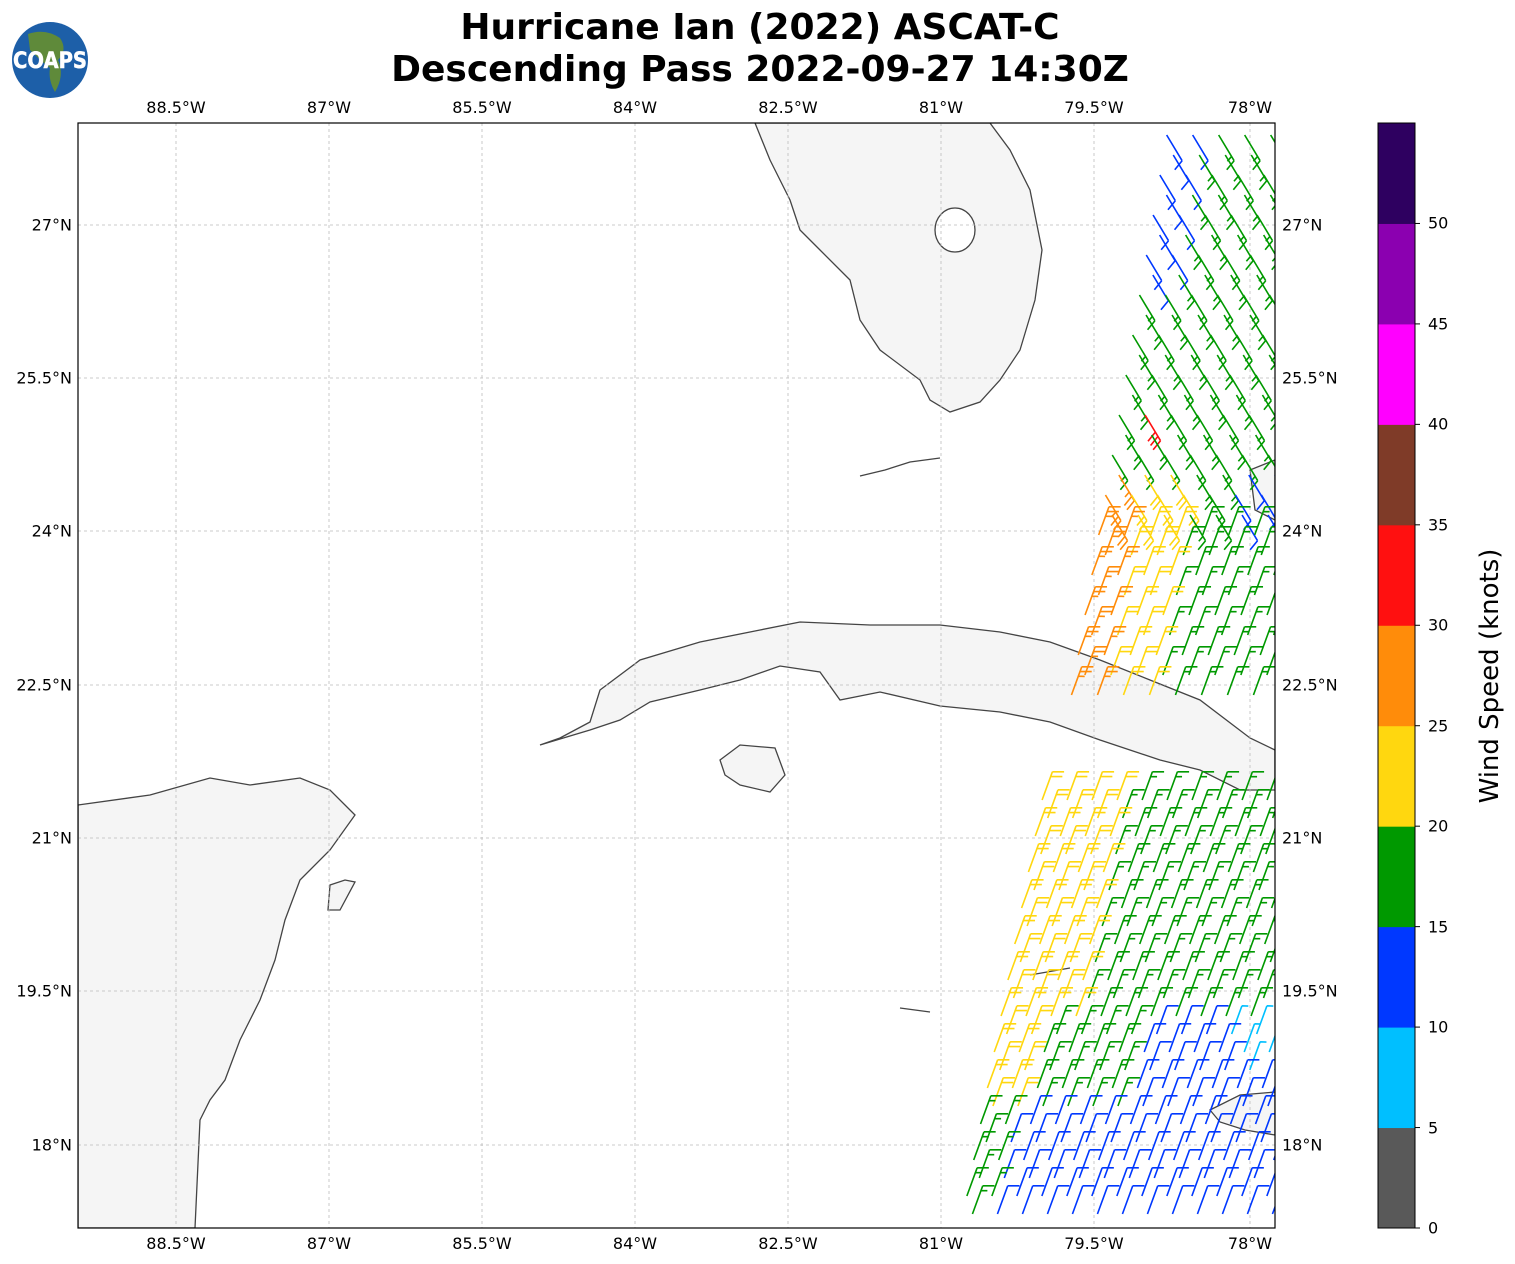 This screenshot has width=1515, height=1264. What do you see at coordinates (1433, 1228) in the screenshot?
I see `colorbar-tick: 0` at bounding box center [1433, 1228].